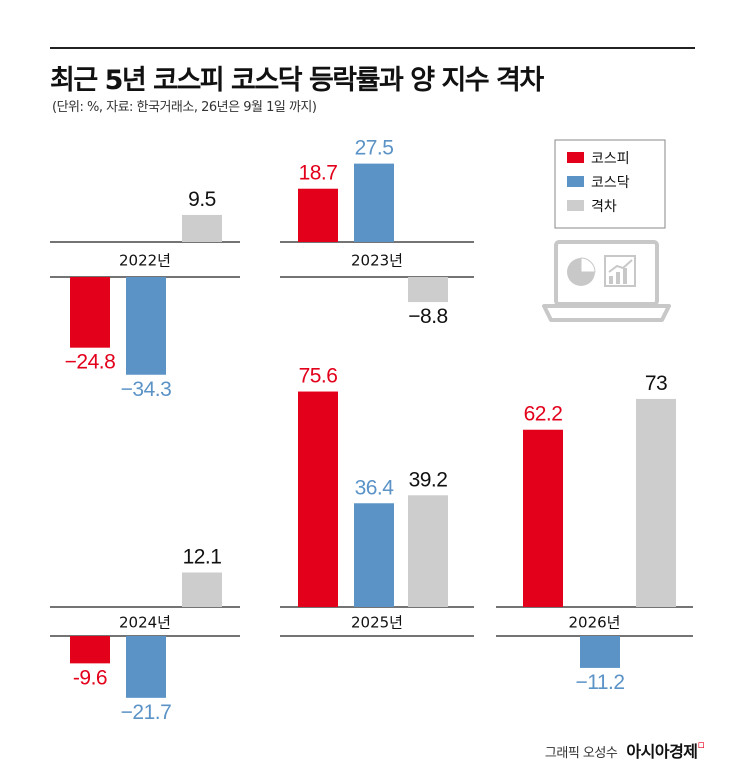 This screenshot has width=745, height=784. What do you see at coordinates (610, 183) in the screenshot?
I see `legend-label: 코스닥` at bounding box center [610, 183].